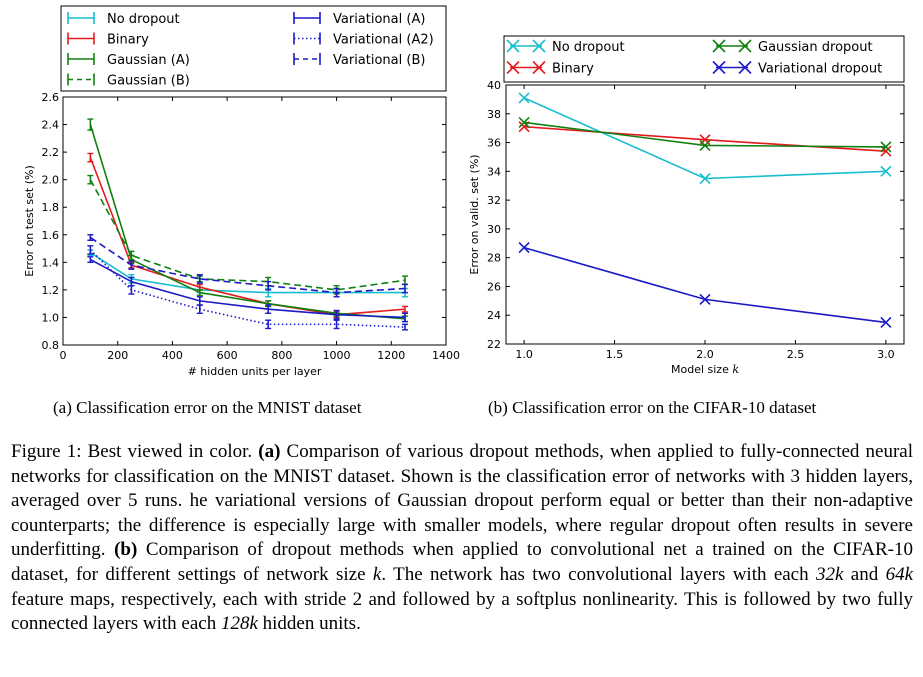 The width and height of the screenshot is (923, 677). What do you see at coordinates (886, 354) in the screenshot?
I see `x-tick-label: 3.0` at bounding box center [886, 354].